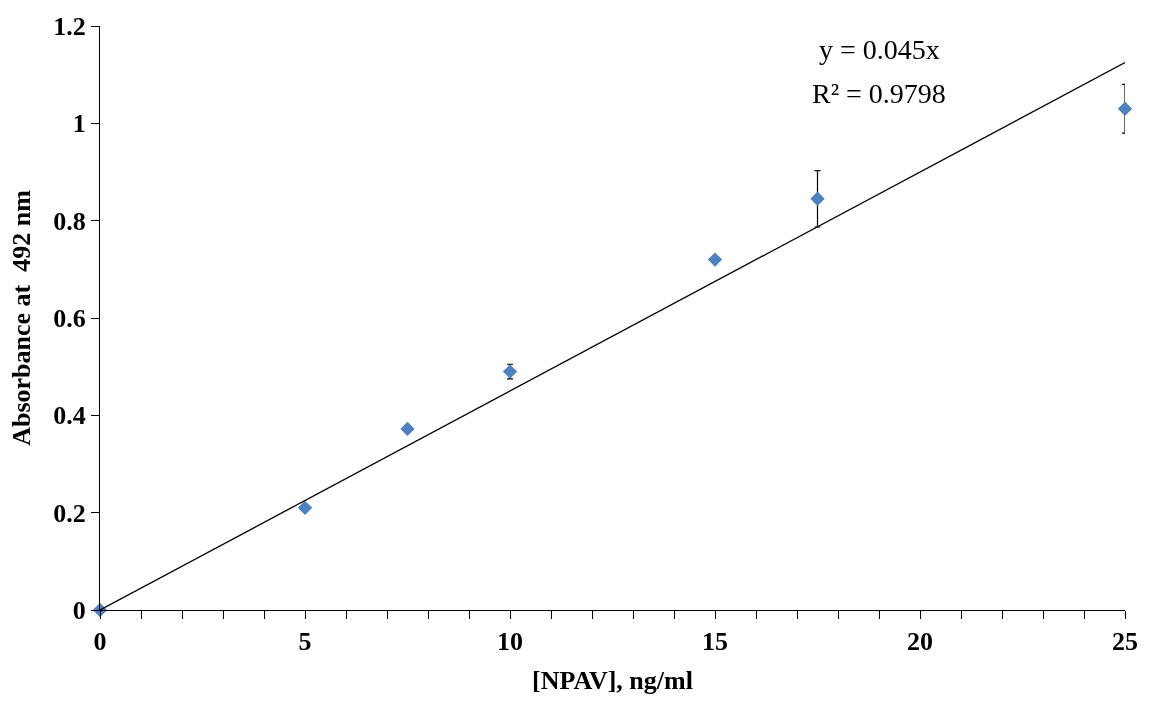 The height and width of the screenshot is (702, 1150). I want to click on y-axis-title: Absorbance at 492 nm, so click(21, 317).